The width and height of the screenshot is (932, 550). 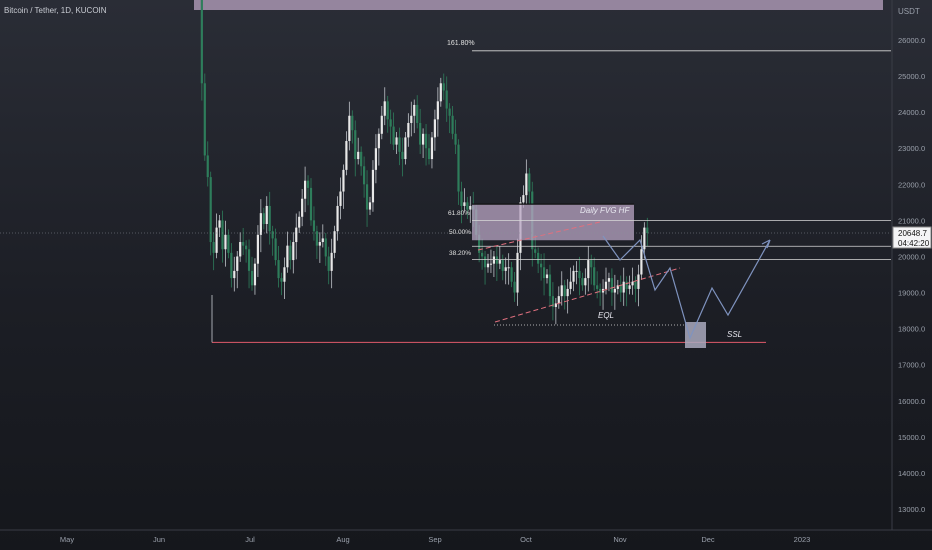 I want to click on time-tick-label: Aug, so click(x=342, y=539).